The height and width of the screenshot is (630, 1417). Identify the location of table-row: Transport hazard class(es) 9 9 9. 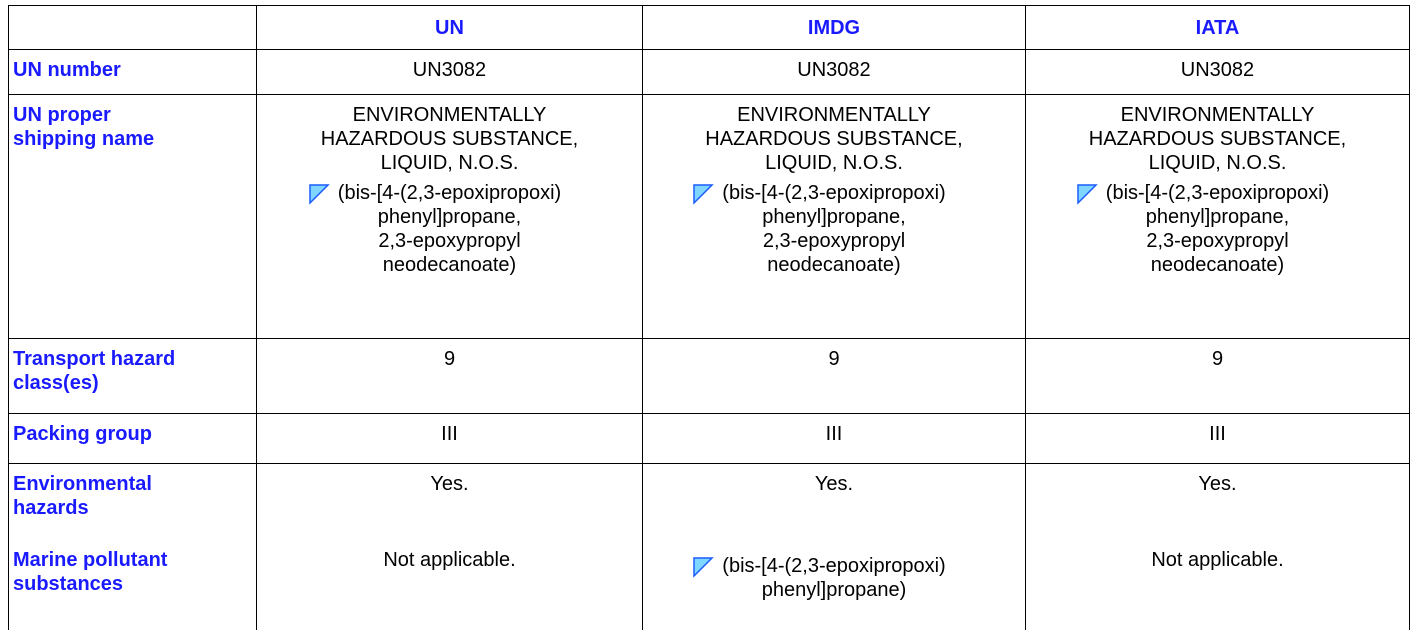
(709, 376).